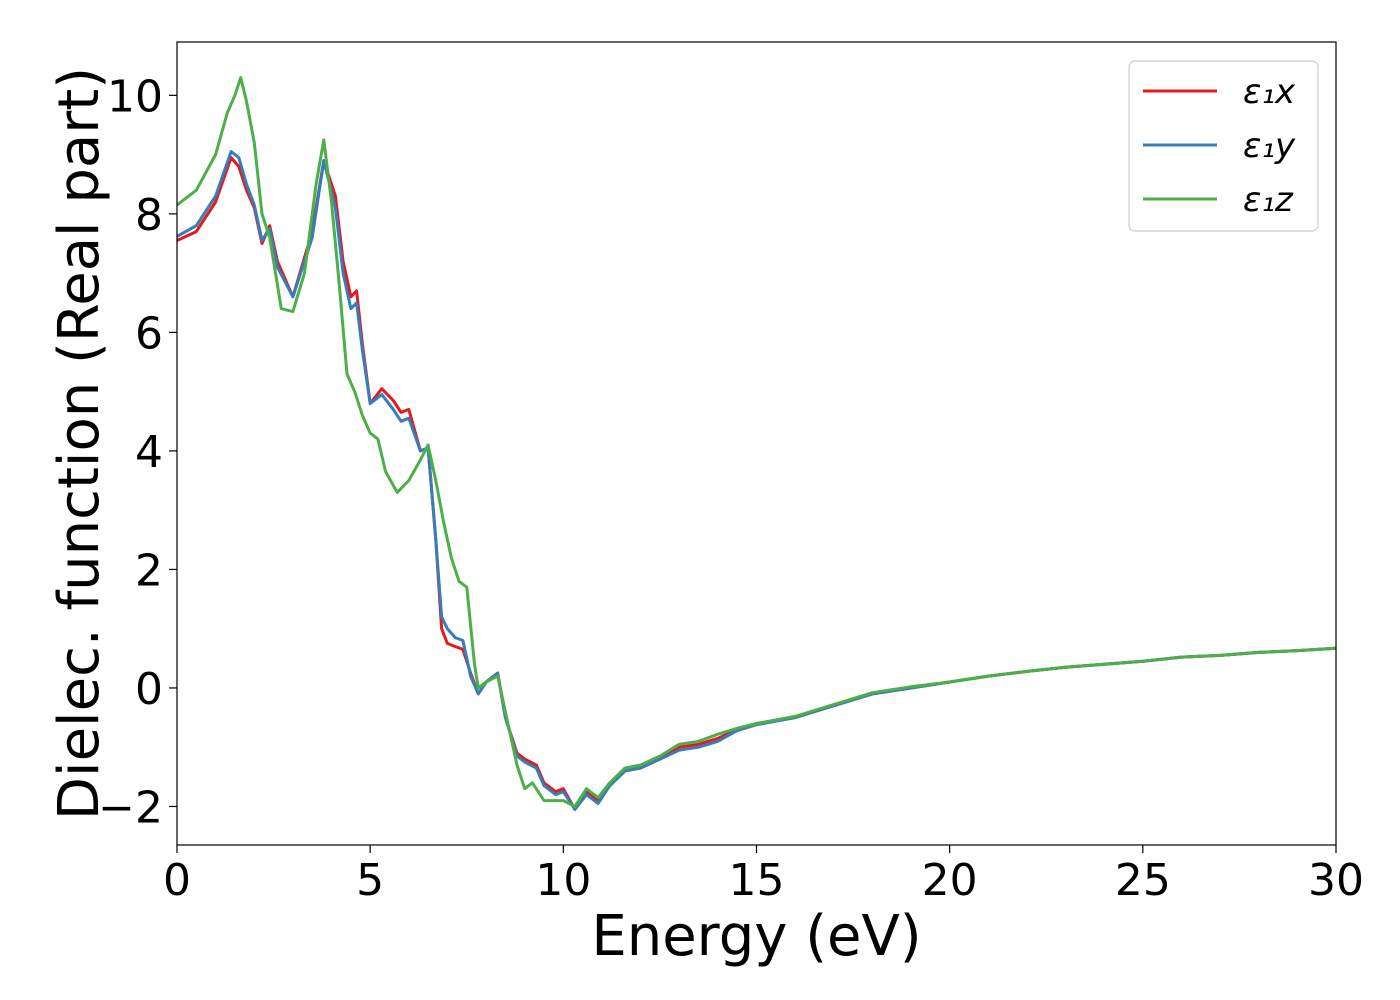  I want to click on y-tick-label: 0, so click(149, 689).